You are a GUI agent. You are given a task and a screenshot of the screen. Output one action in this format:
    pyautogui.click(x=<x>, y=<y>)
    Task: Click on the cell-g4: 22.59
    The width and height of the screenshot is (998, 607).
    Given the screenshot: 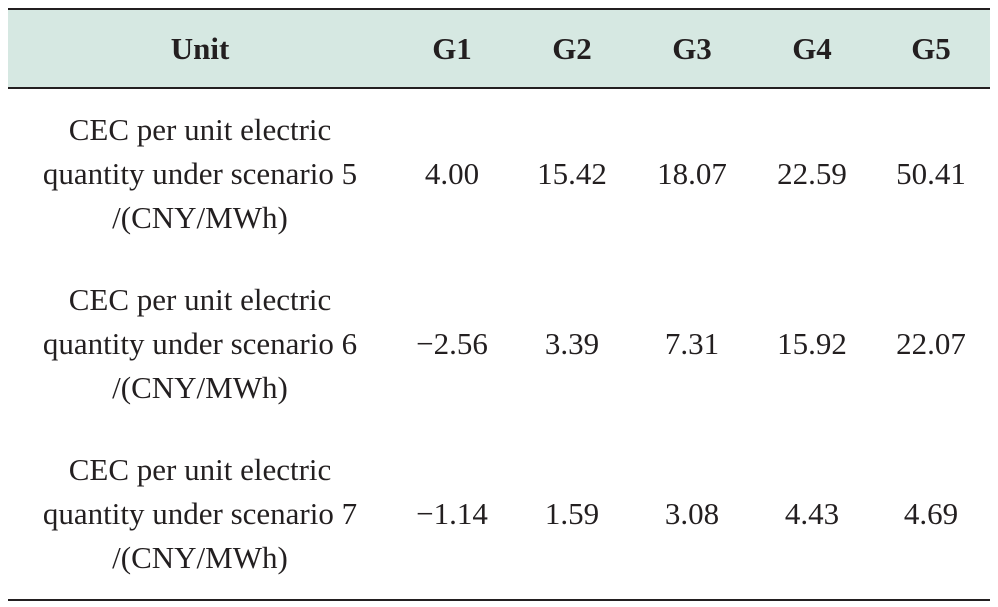 What is the action you would take?
    pyautogui.click(x=812, y=173)
    